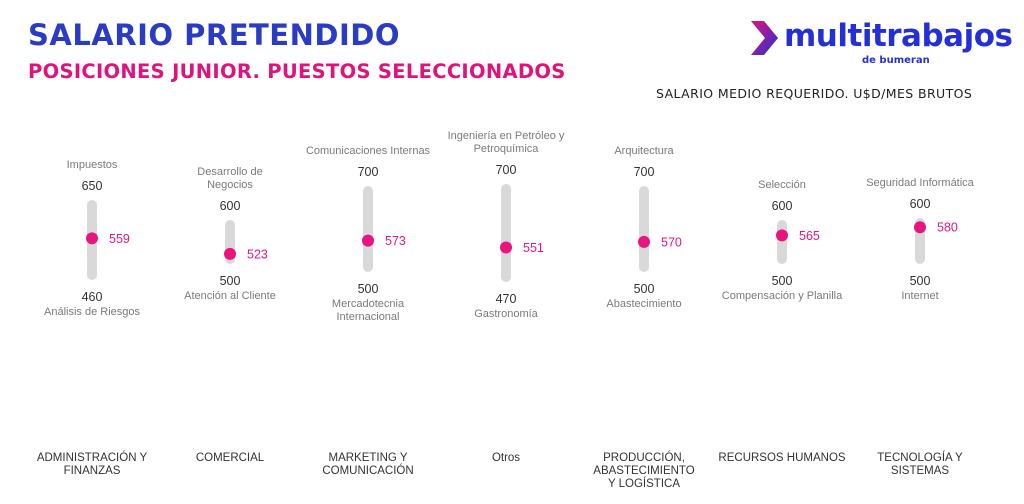 The image size is (1024, 504). I want to click on logo-tagline: de bumeran, so click(896, 60).